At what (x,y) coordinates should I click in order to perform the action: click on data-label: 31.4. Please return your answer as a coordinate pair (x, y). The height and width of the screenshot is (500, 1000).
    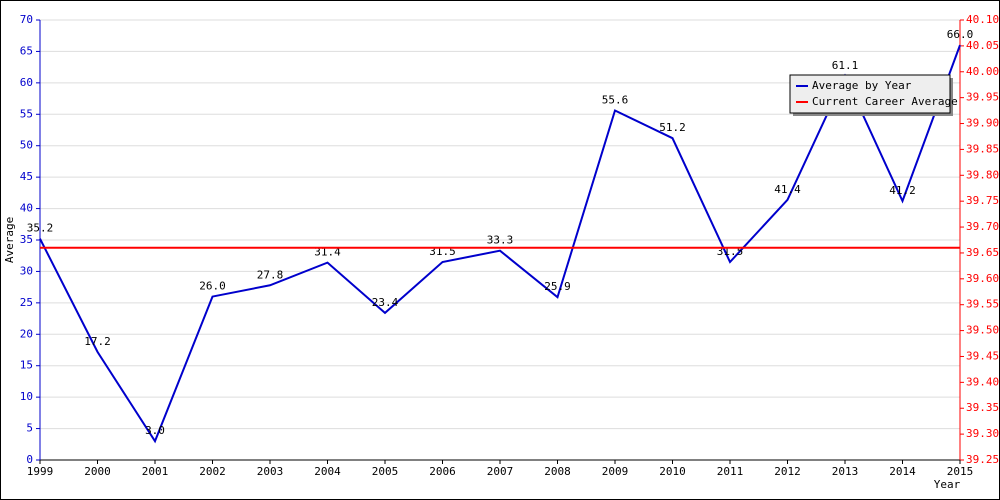
    Looking at the image, I should click on (327, 252).